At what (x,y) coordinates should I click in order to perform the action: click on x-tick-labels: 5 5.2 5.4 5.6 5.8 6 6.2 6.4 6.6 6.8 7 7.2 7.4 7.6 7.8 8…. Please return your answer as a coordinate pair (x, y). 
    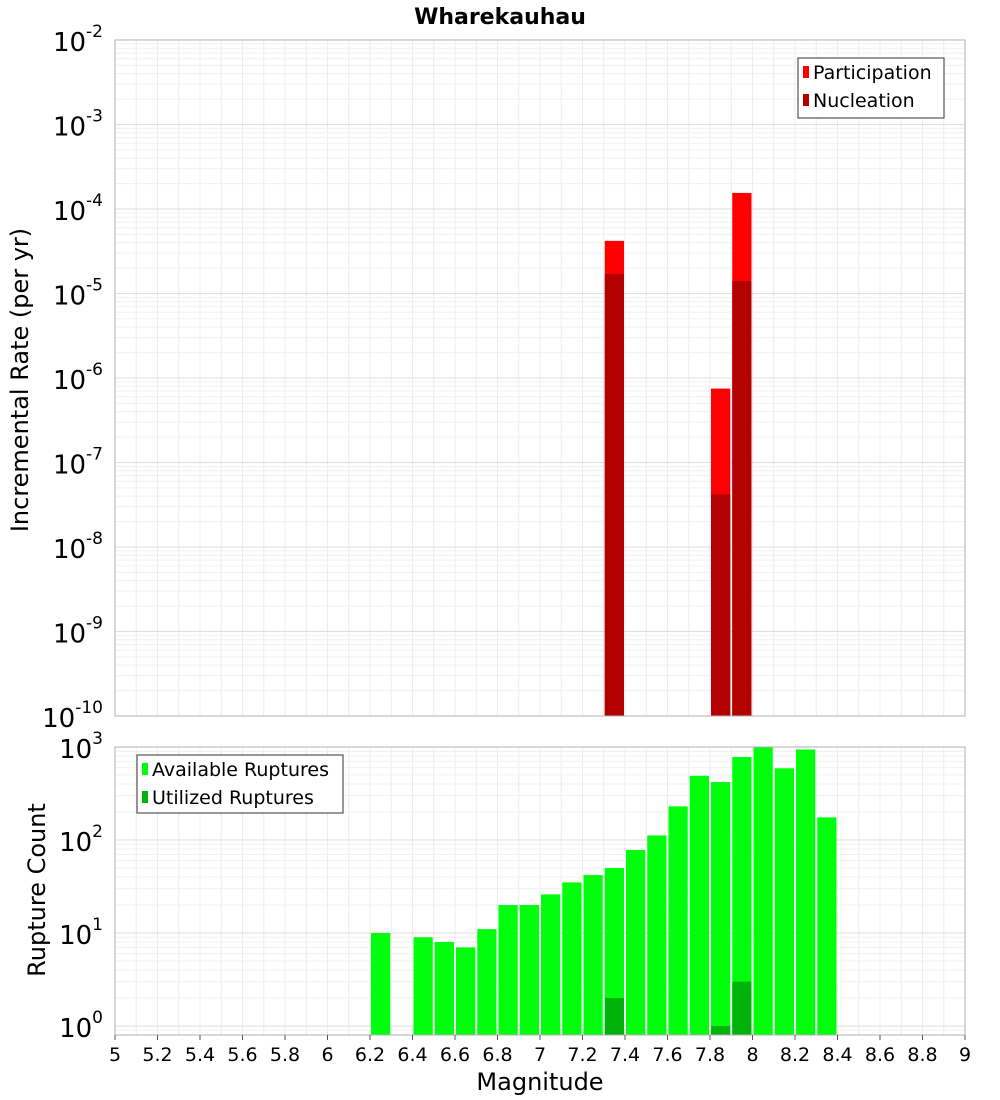
    Looking at the image, I should click on (540, 1050).